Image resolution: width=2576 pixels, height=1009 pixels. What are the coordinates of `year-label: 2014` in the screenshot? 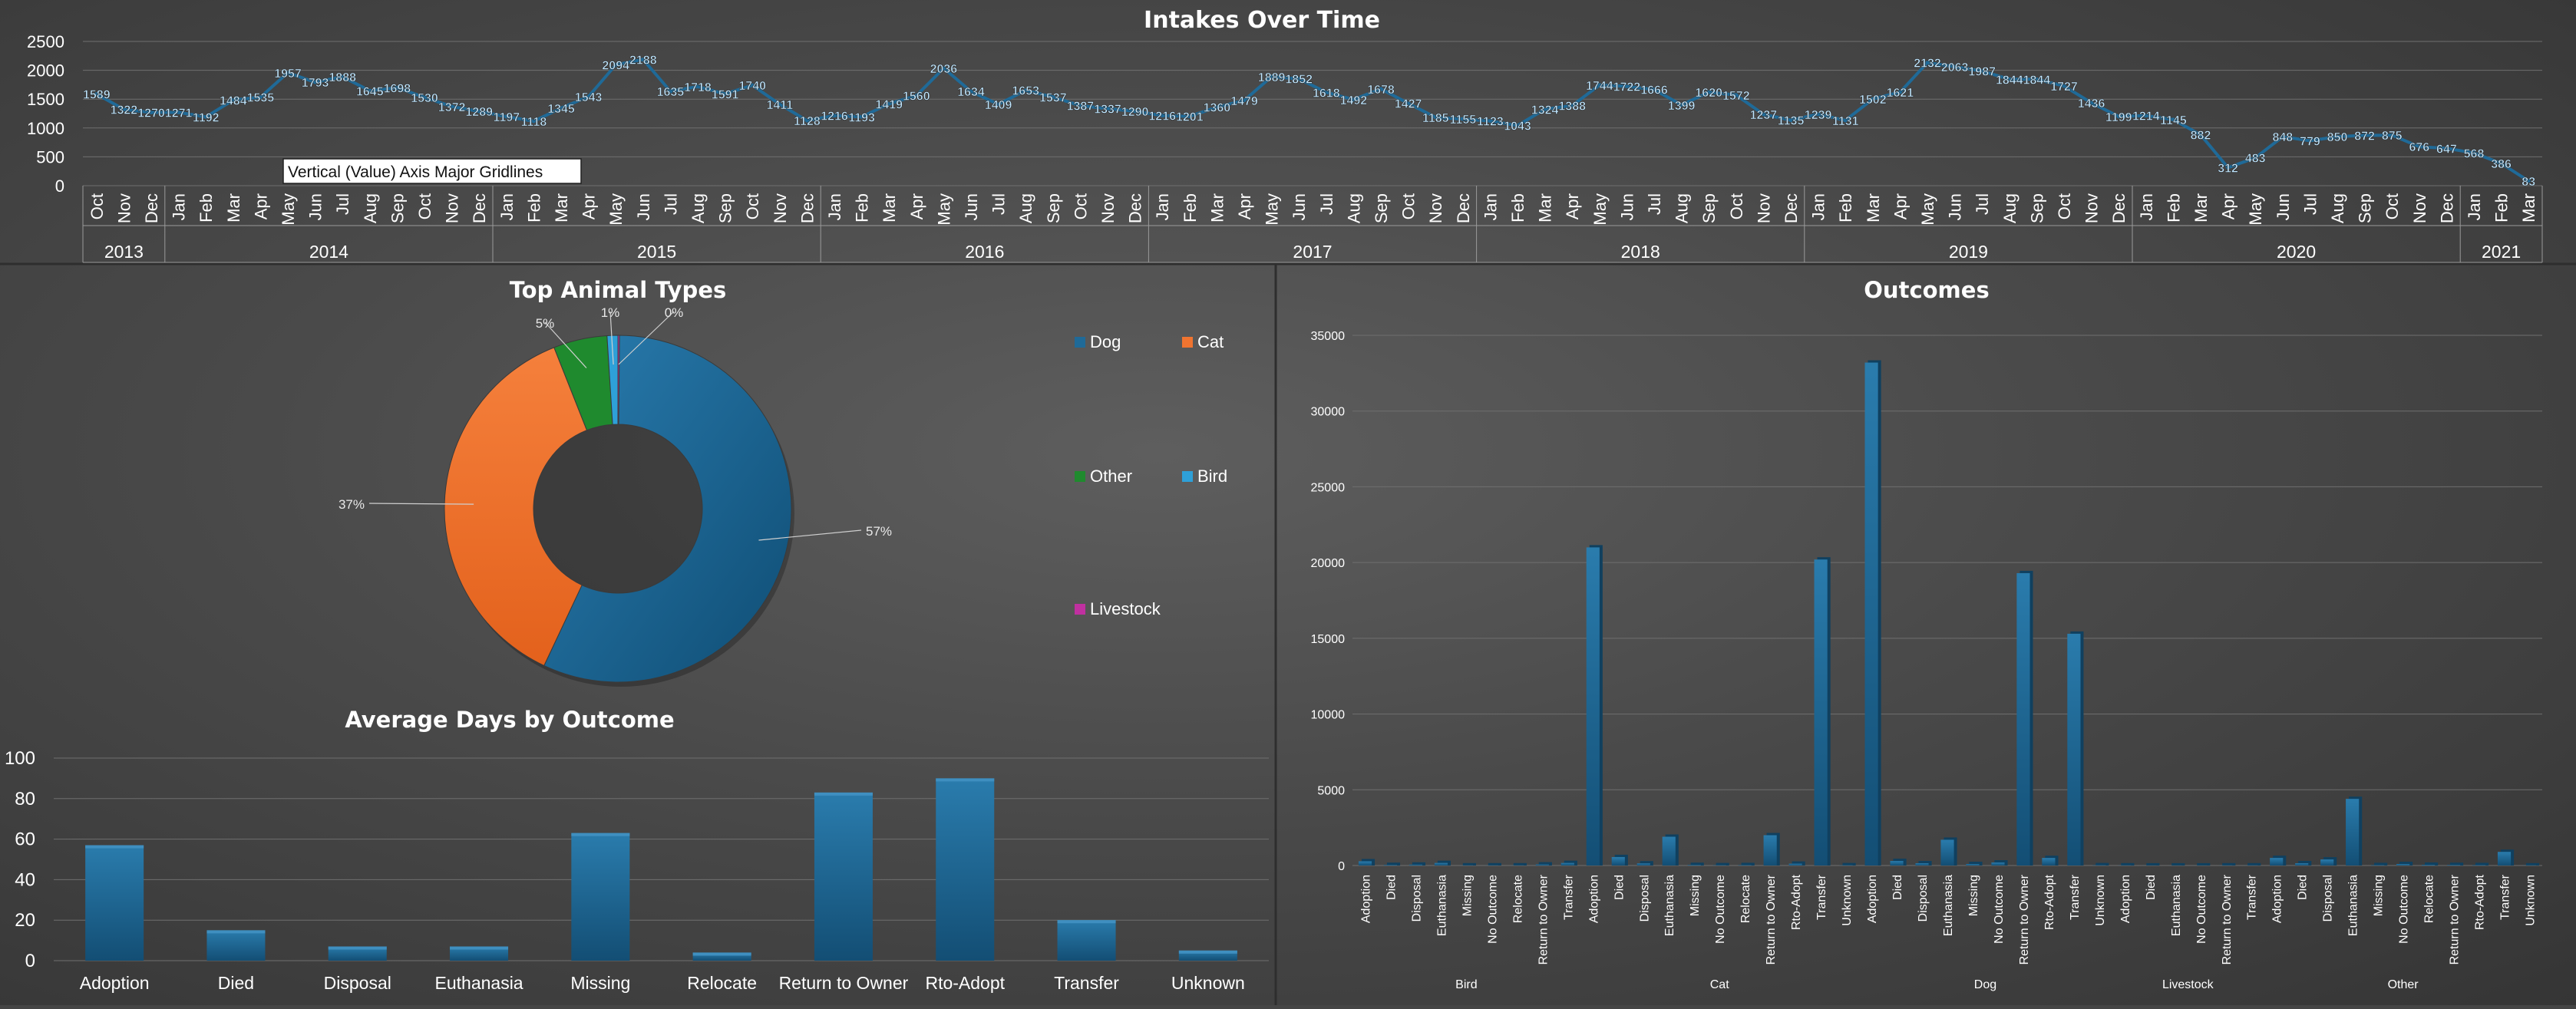 It's located at (328, 252).